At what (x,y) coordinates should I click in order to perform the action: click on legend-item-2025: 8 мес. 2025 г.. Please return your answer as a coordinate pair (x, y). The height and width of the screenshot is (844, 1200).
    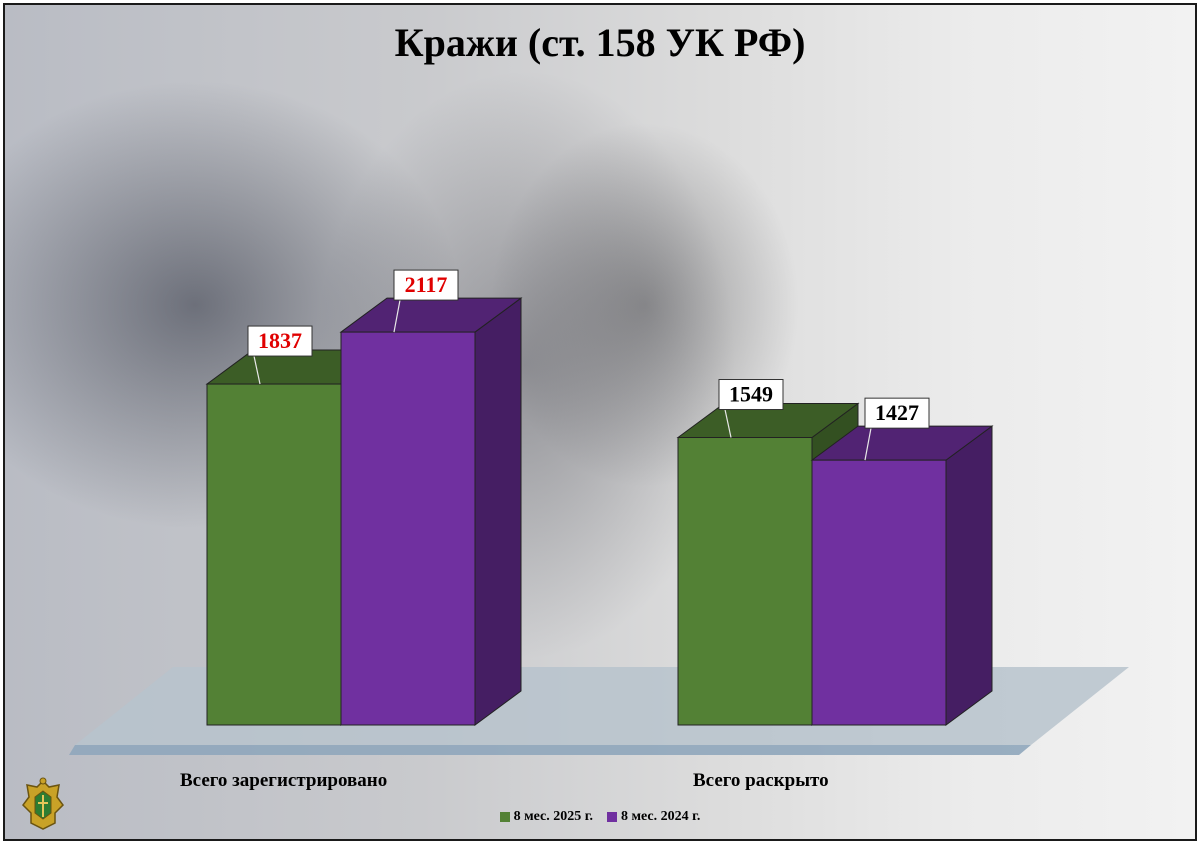
    Looking at the image, I should click on (546, 817).